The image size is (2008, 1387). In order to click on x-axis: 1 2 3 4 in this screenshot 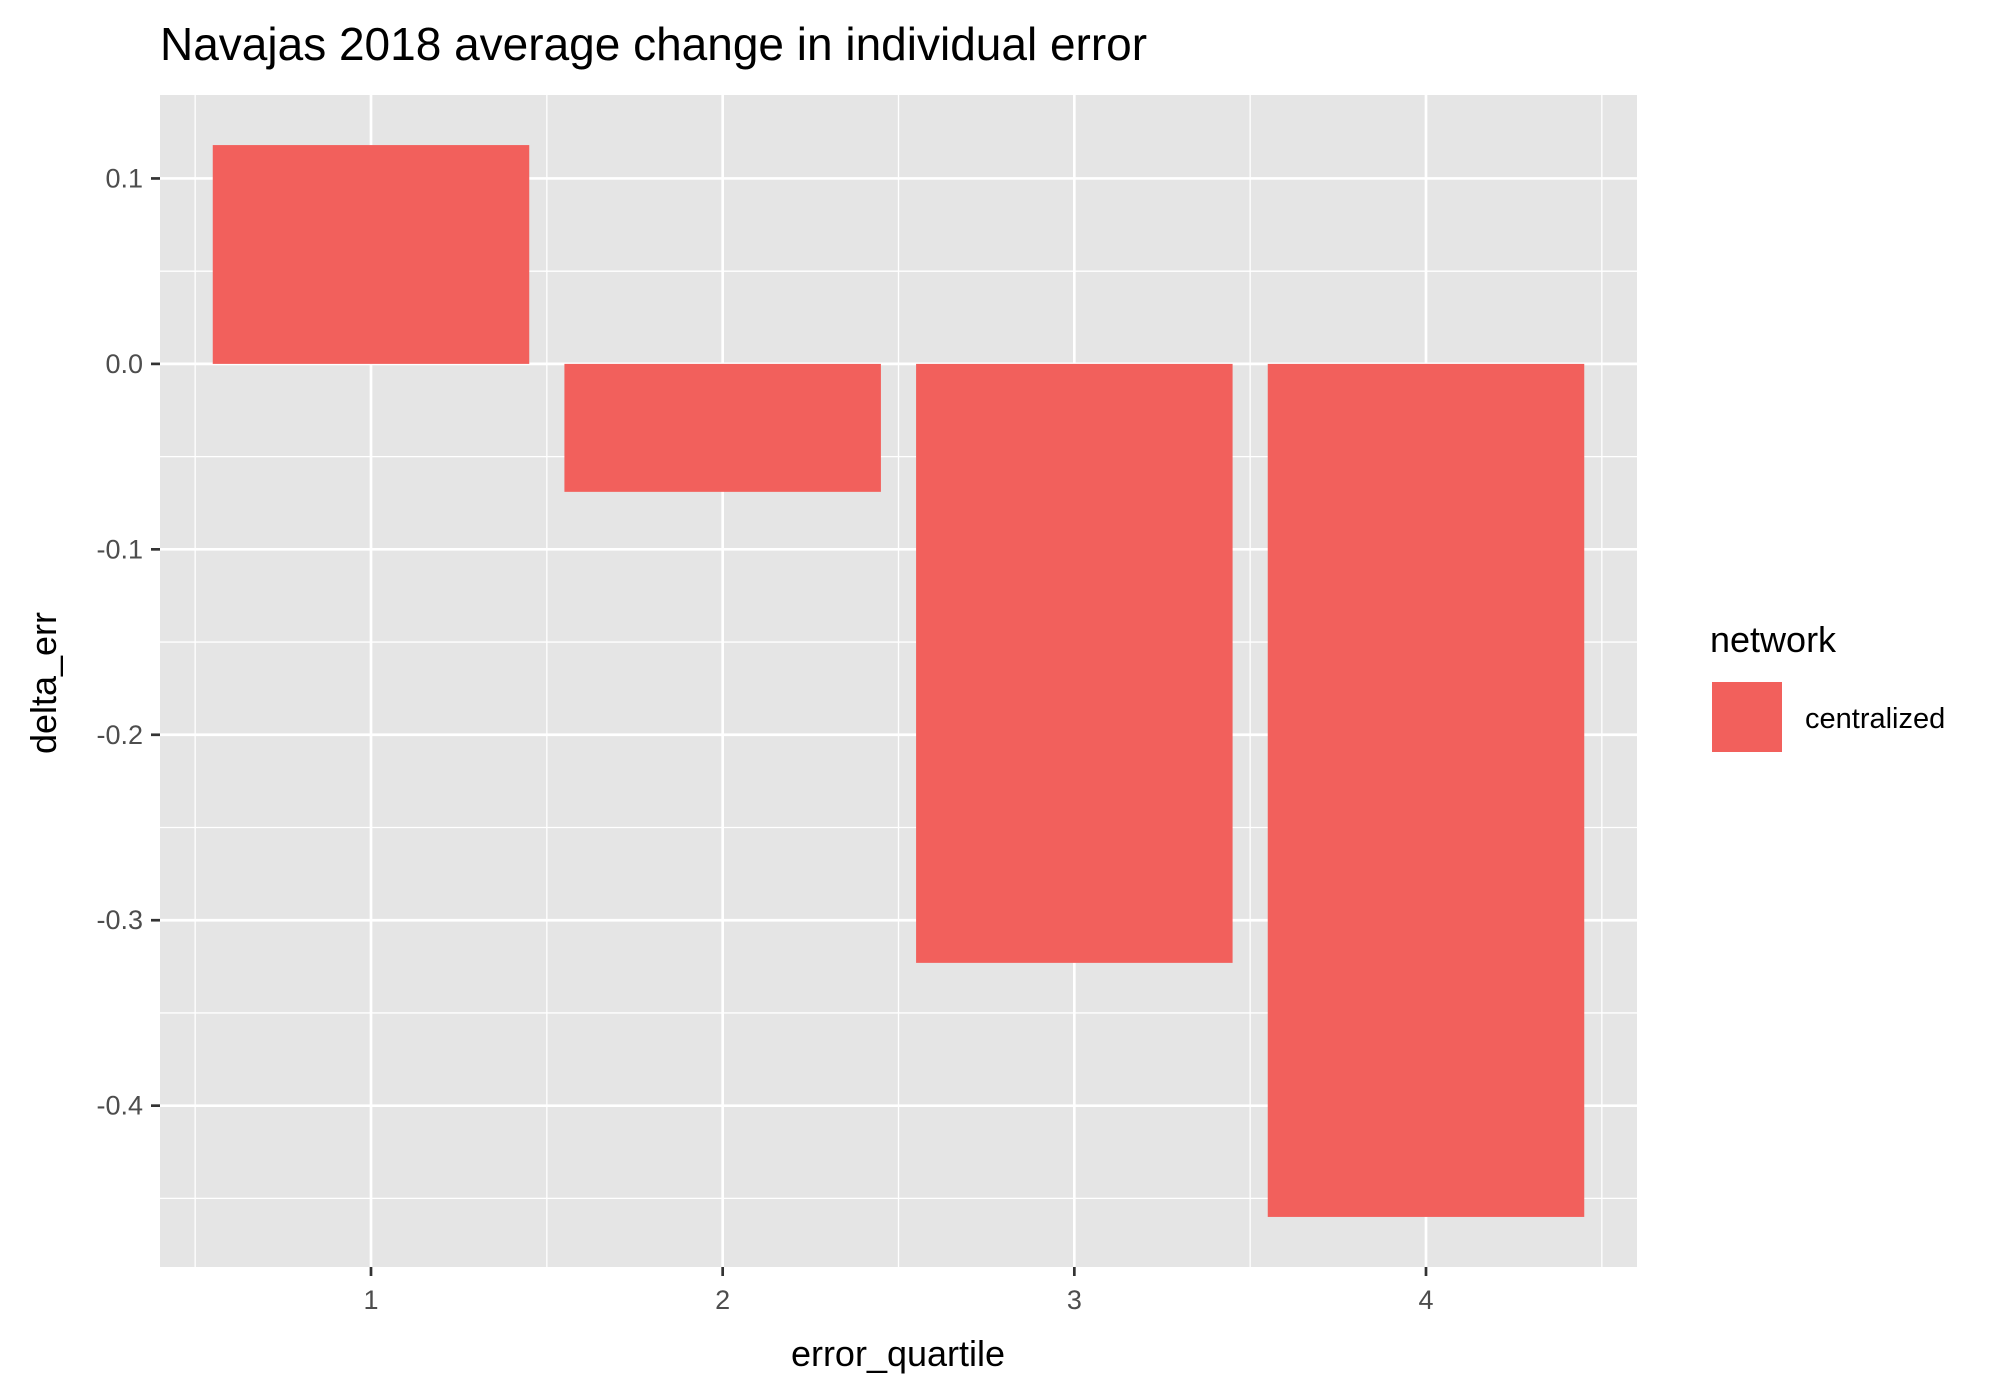, I will do `click(898, 1291)`.